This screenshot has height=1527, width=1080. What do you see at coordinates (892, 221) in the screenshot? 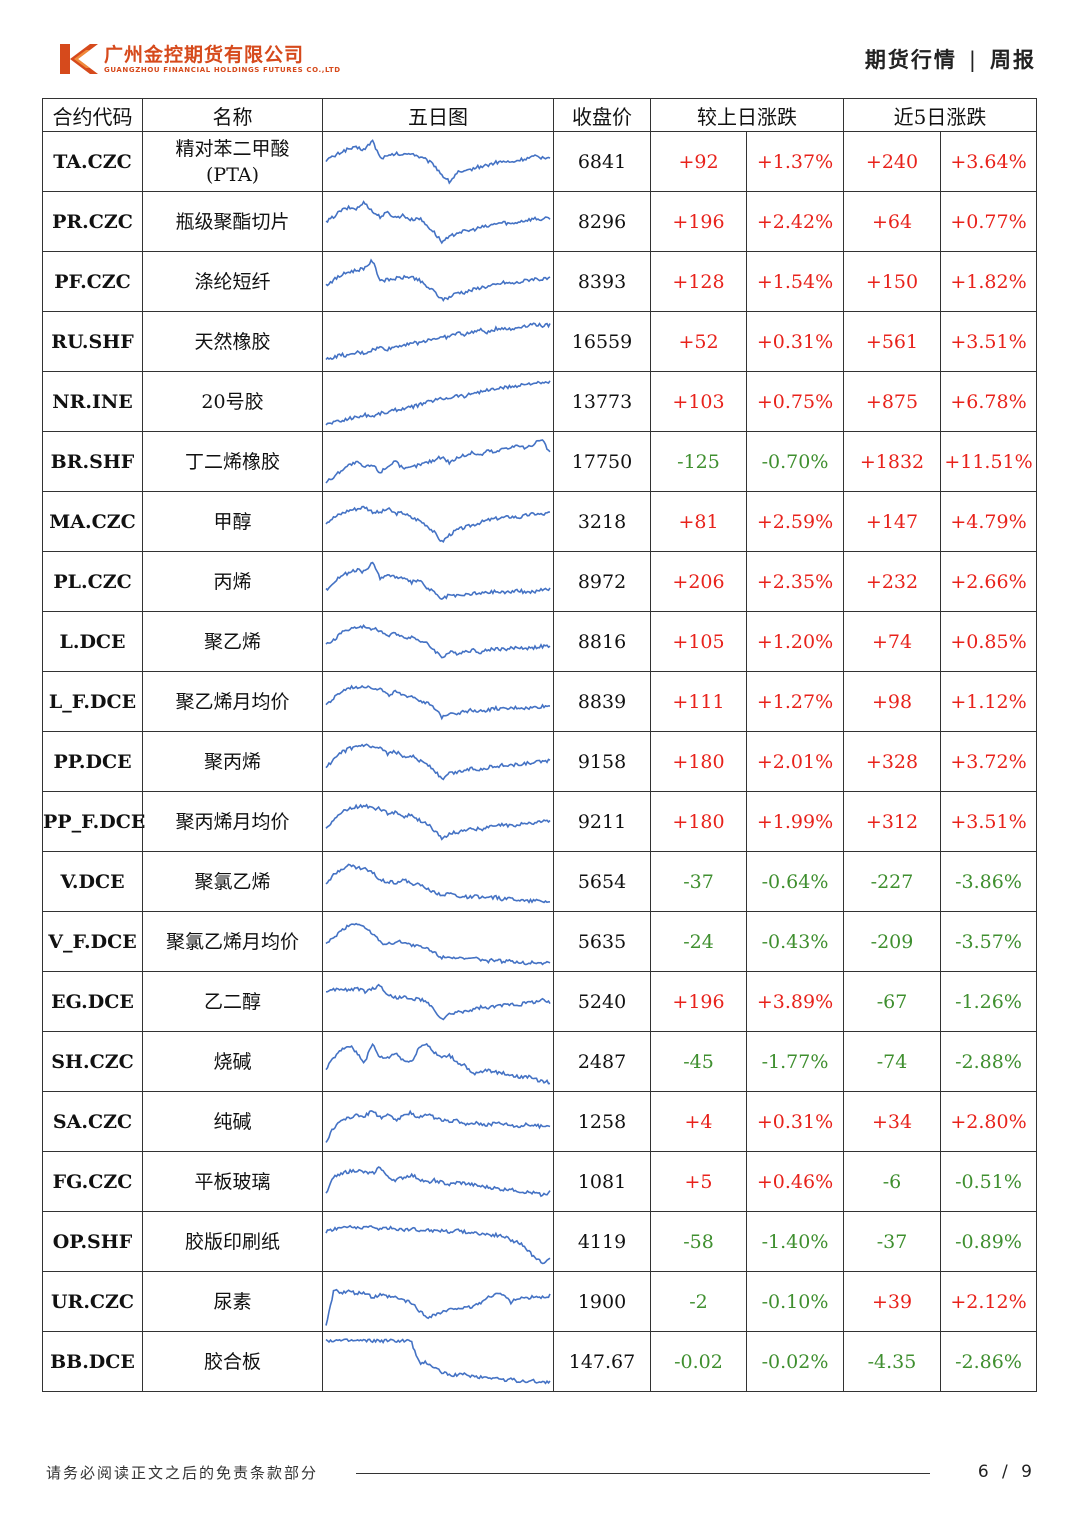
I see `five-day-change: +64` at bounding box center [892, 221].